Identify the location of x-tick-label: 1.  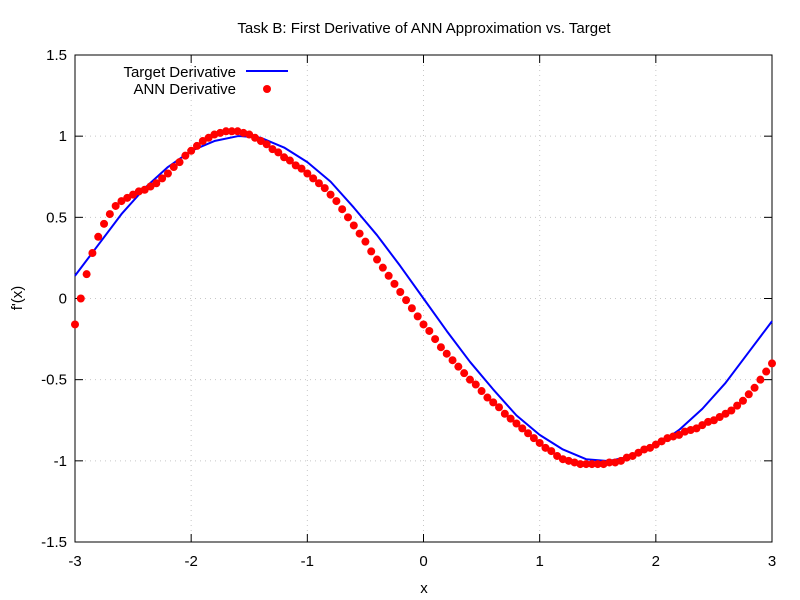
(539, 561).